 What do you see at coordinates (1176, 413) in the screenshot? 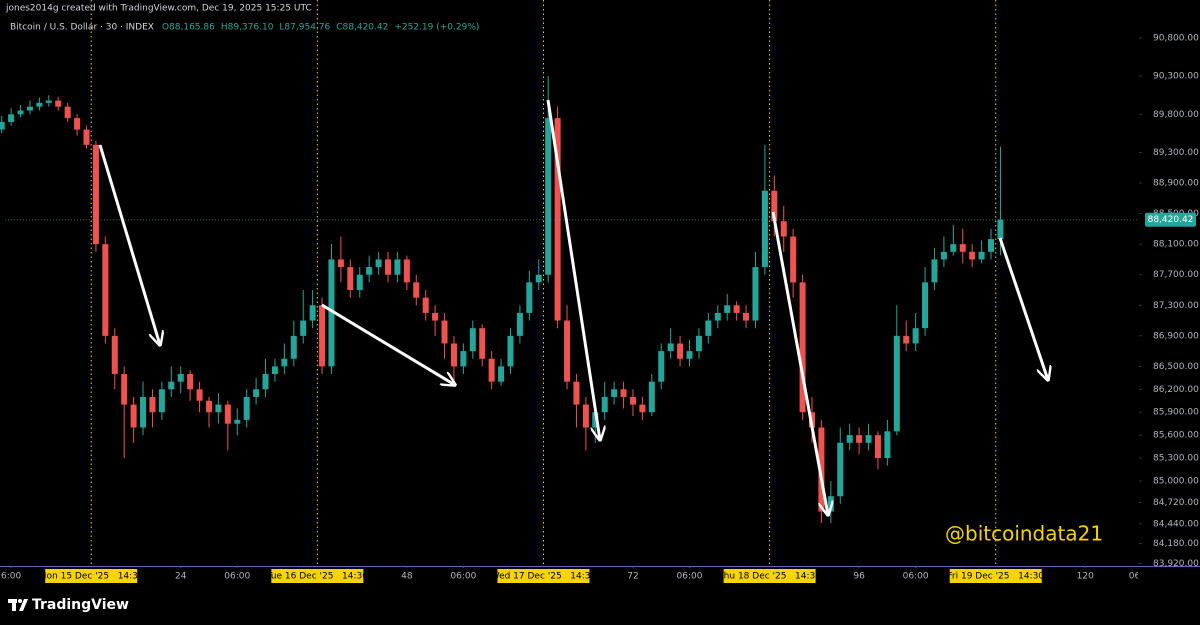
I see `y-tick-label: 85,900.00` at bounding box center [1176, 413].